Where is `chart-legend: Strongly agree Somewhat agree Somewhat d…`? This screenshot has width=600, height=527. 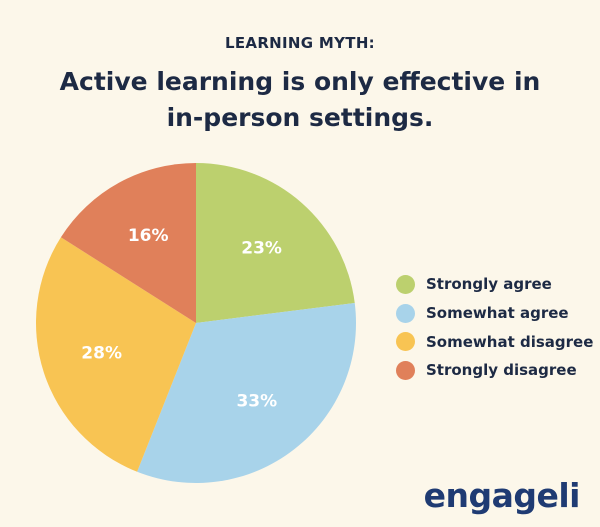
chart-legend: Strongly agree Somewhat agree Somewhat d… is located at coordinates (494, 327).